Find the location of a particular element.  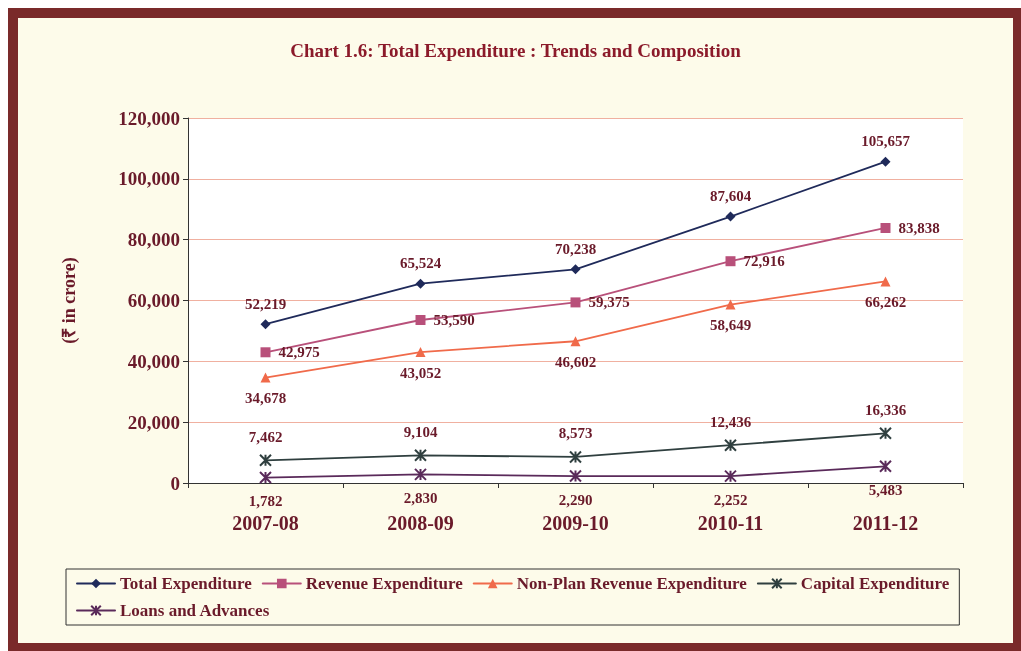

data-label: 12,436 is located at coordinates (730, 421).